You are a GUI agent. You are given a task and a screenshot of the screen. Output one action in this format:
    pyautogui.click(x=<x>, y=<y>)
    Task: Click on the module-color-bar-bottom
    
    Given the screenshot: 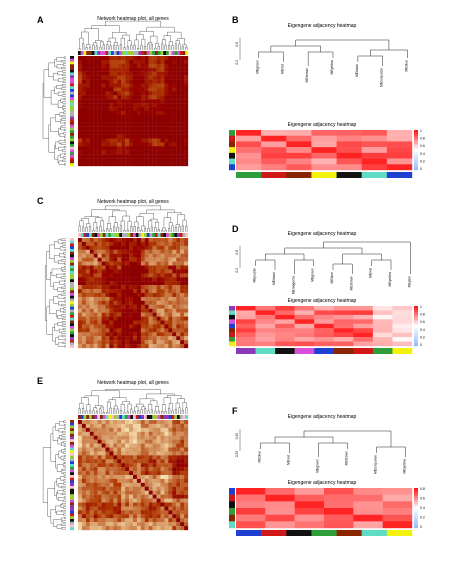 What is the action you would take?
    pyautogui.click(x=249, y=533)
    